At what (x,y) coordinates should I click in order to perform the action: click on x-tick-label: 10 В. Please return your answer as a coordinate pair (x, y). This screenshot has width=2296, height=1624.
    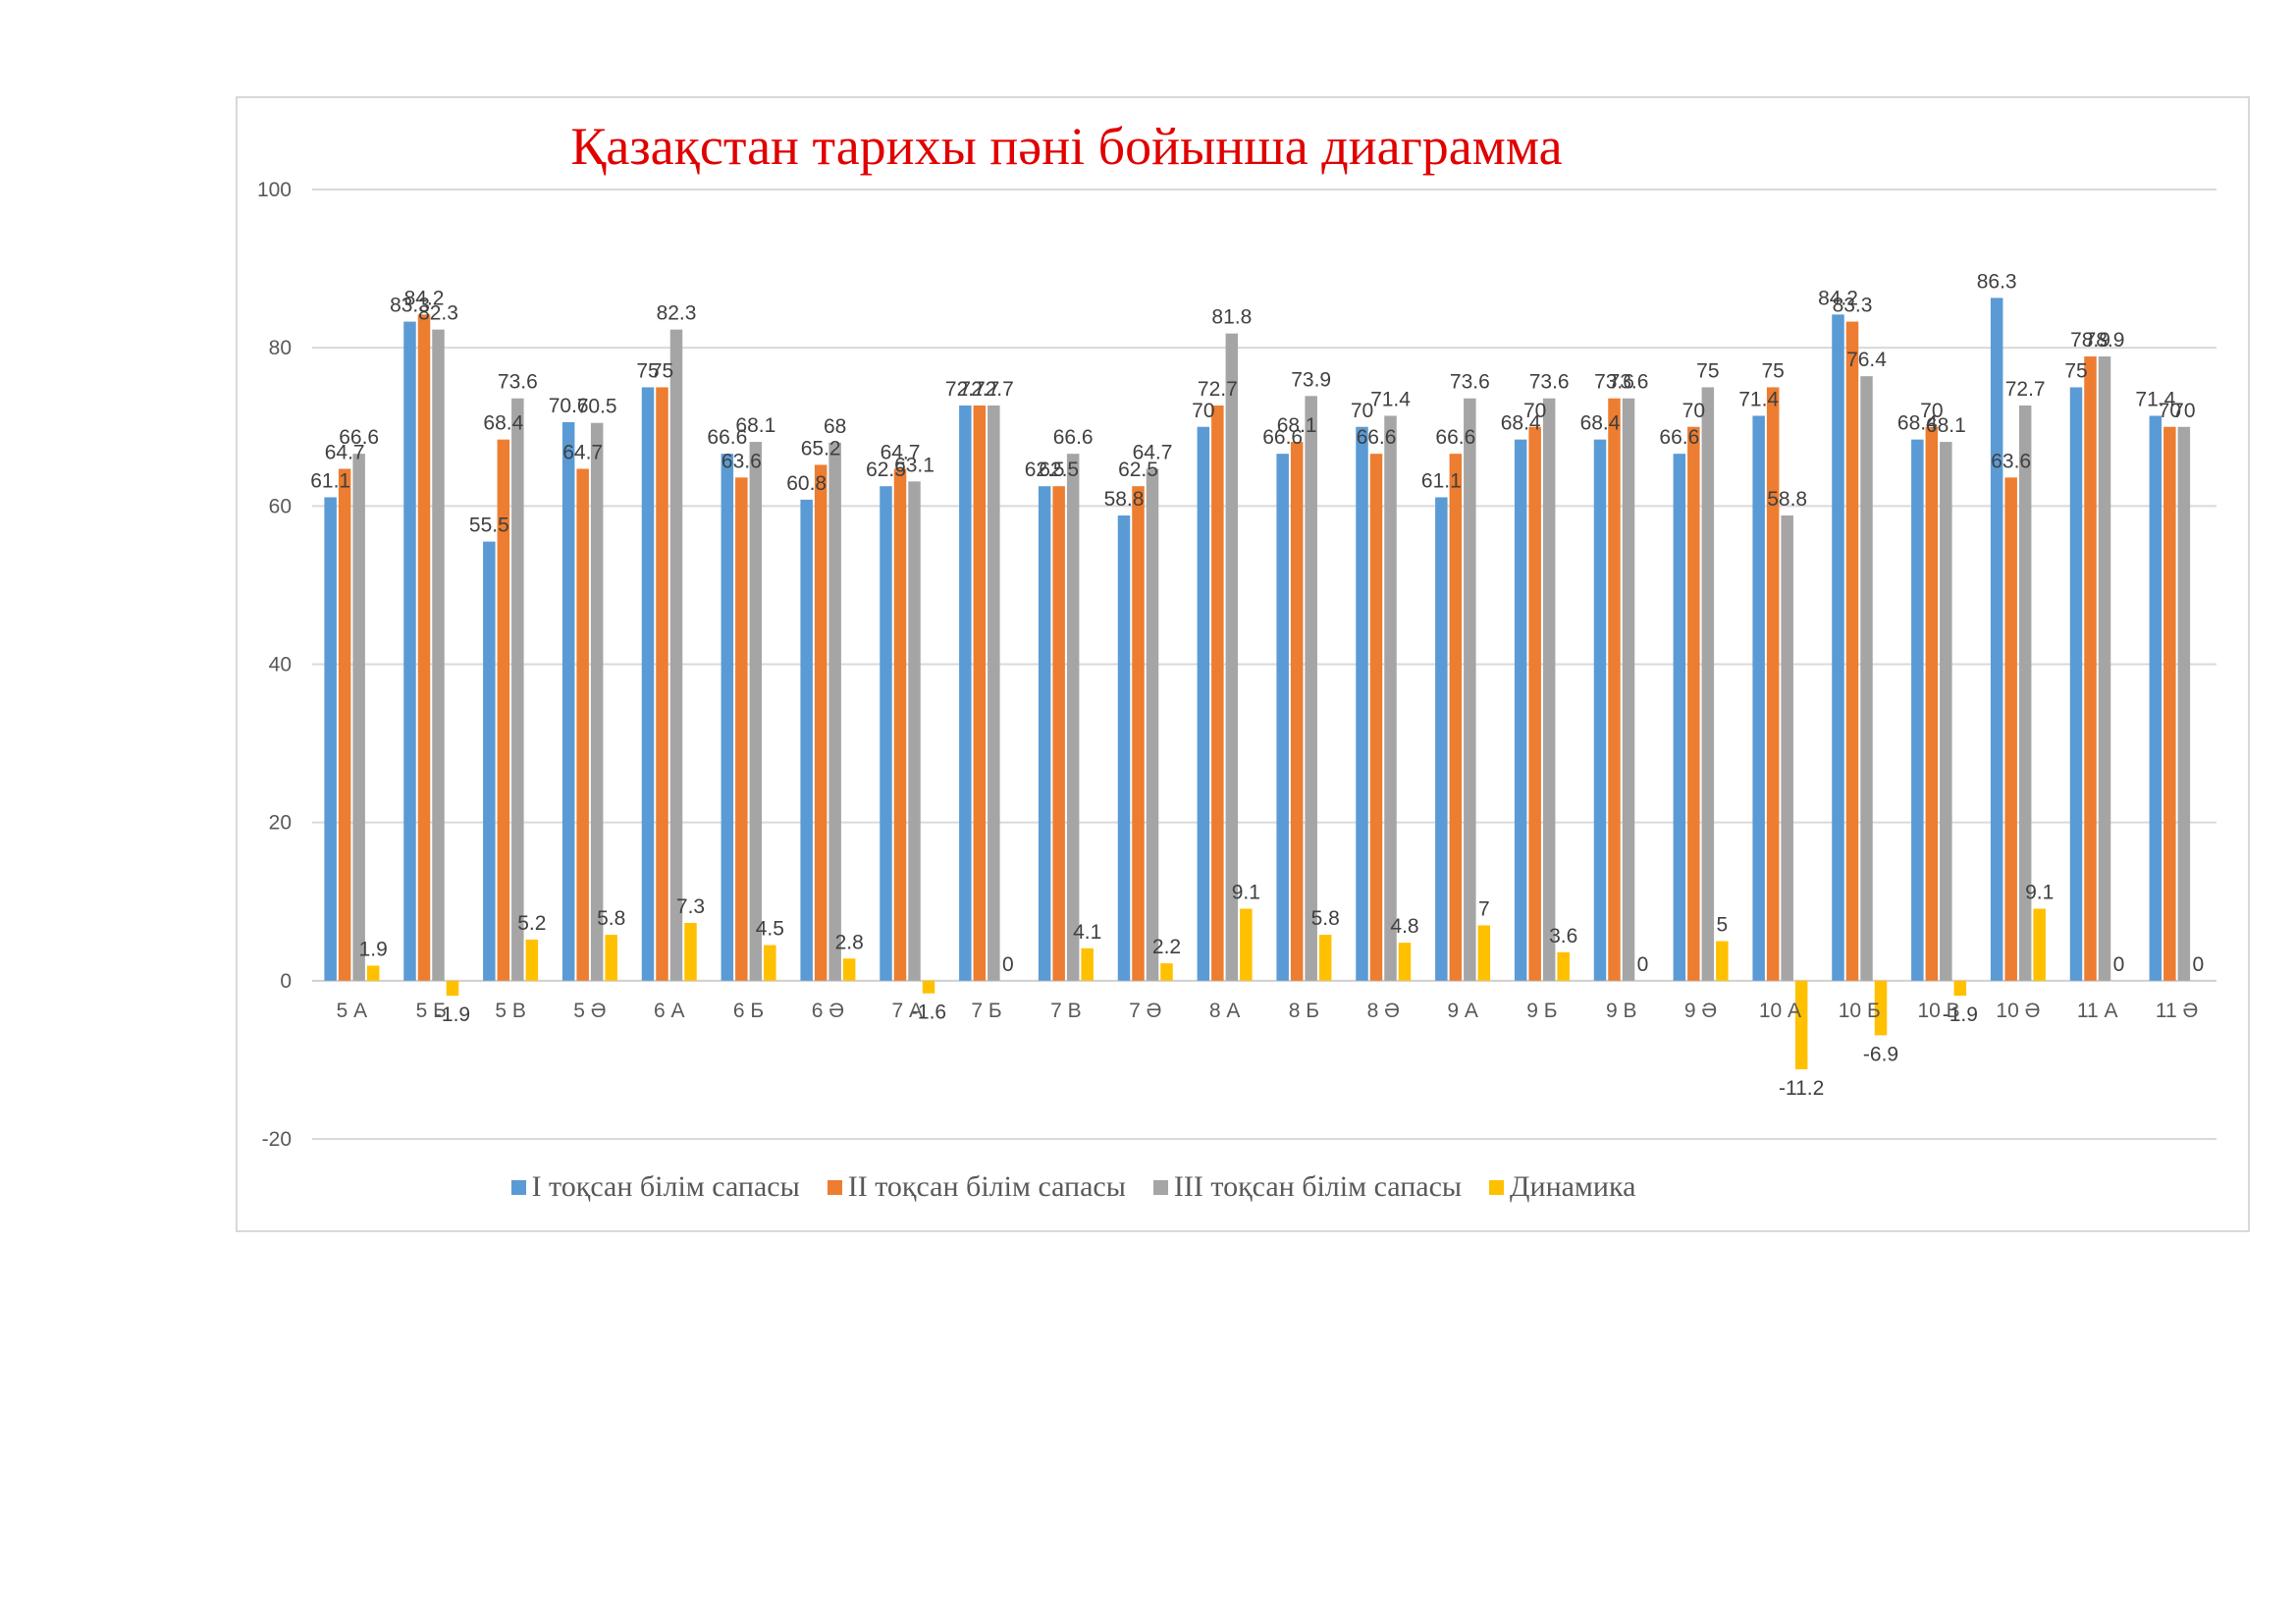
    Looking at the image, I should click on (1938, 1011).